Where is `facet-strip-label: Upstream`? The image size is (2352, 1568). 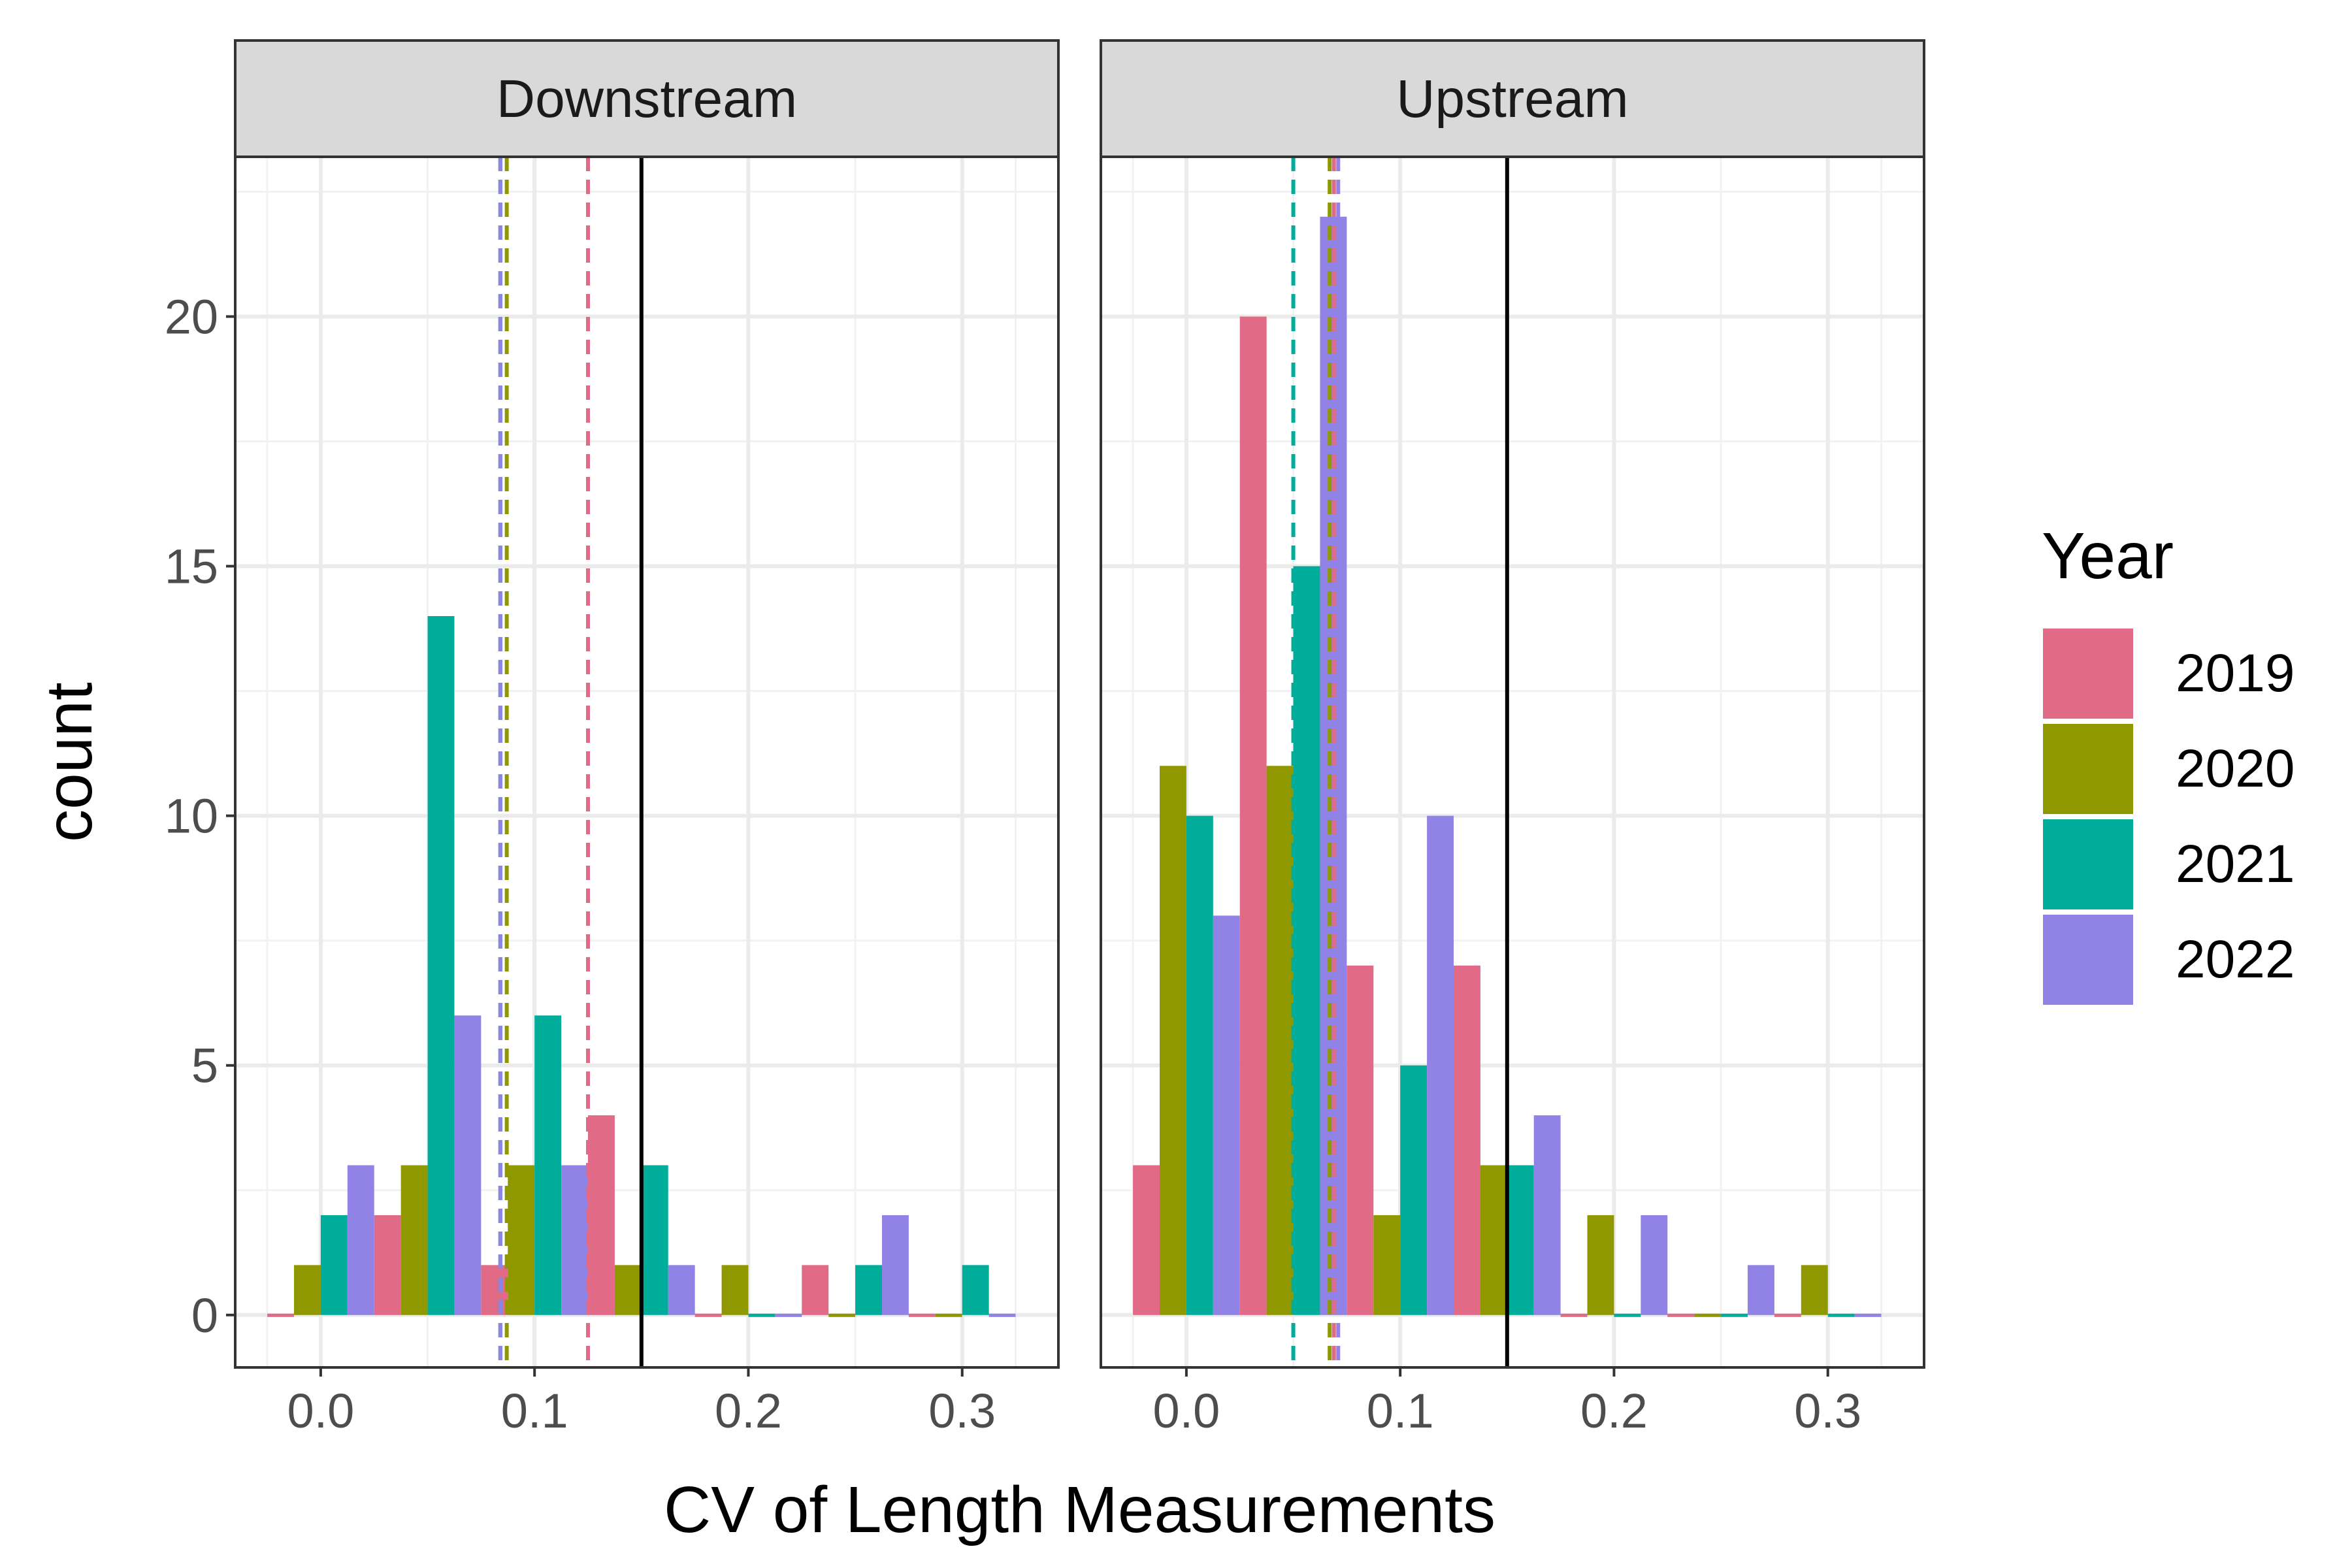
facet-strip-label: Upstream is located at coordinates (1512, 99).